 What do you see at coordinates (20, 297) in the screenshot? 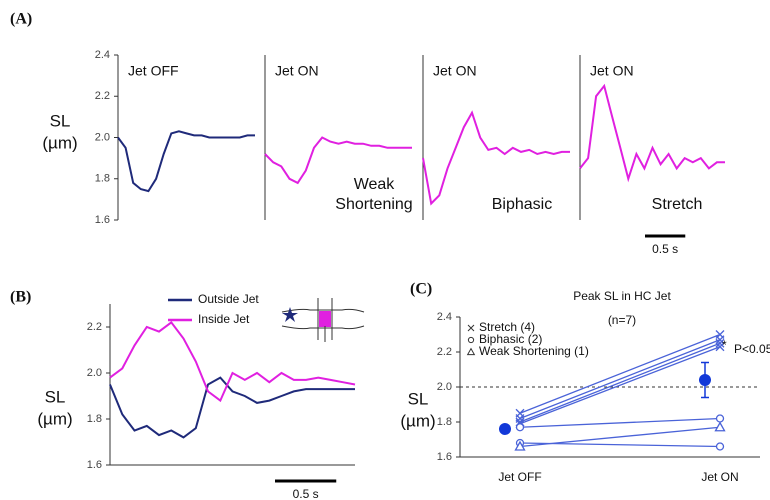
I see `panel-label: (B)` at bounding box center [20, 297].